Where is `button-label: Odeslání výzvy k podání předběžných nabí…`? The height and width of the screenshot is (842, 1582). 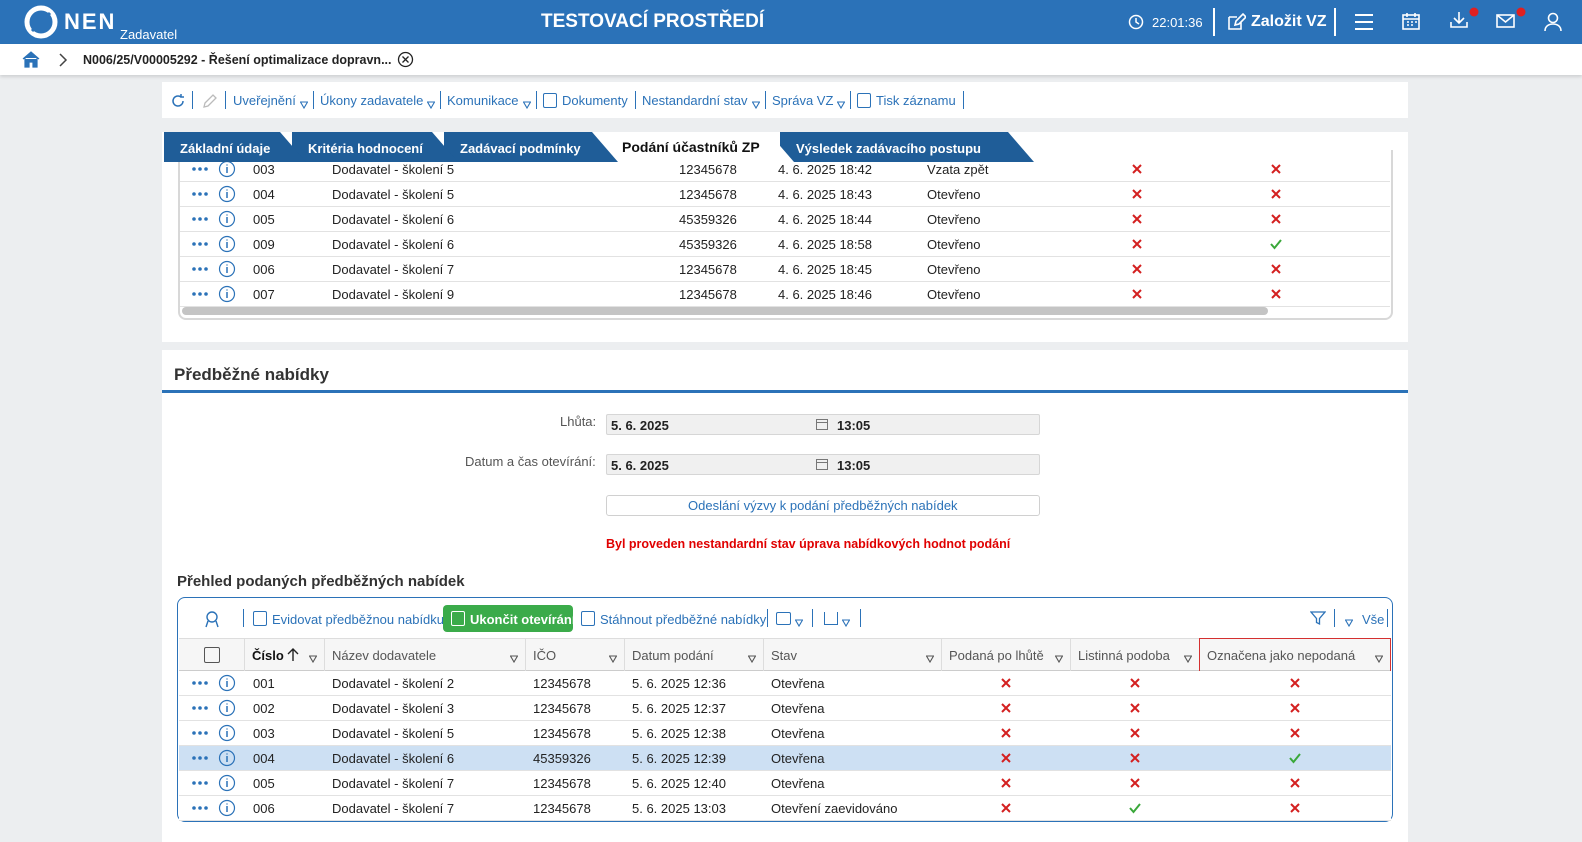
button-label: Odeslání výzvy k podání předběžných nabí… is located at coordinates (823, 505).